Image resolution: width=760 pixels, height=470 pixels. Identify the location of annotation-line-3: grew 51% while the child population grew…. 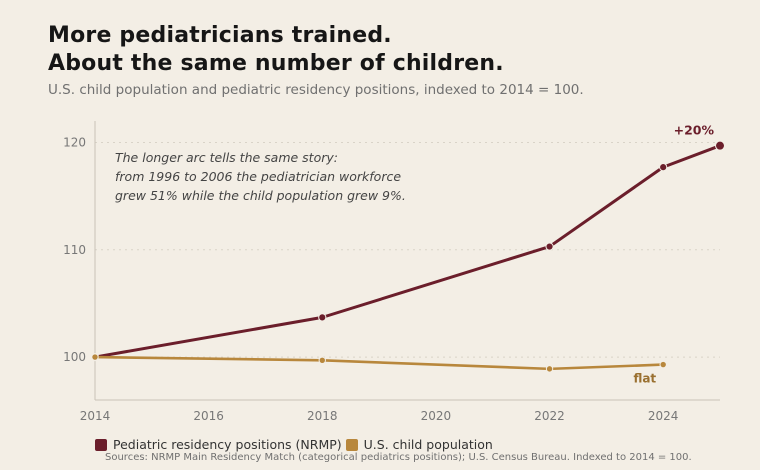
(260, 195).